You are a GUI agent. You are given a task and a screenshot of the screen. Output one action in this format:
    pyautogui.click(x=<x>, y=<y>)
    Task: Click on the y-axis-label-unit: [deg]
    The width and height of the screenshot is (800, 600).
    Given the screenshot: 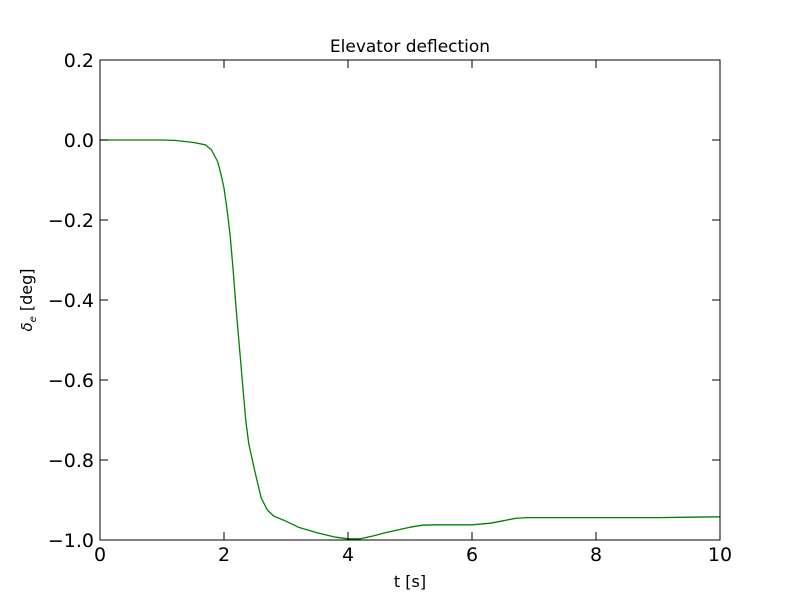 What is the action you would take?
    pyautogui.click(x=26, y=289)
    